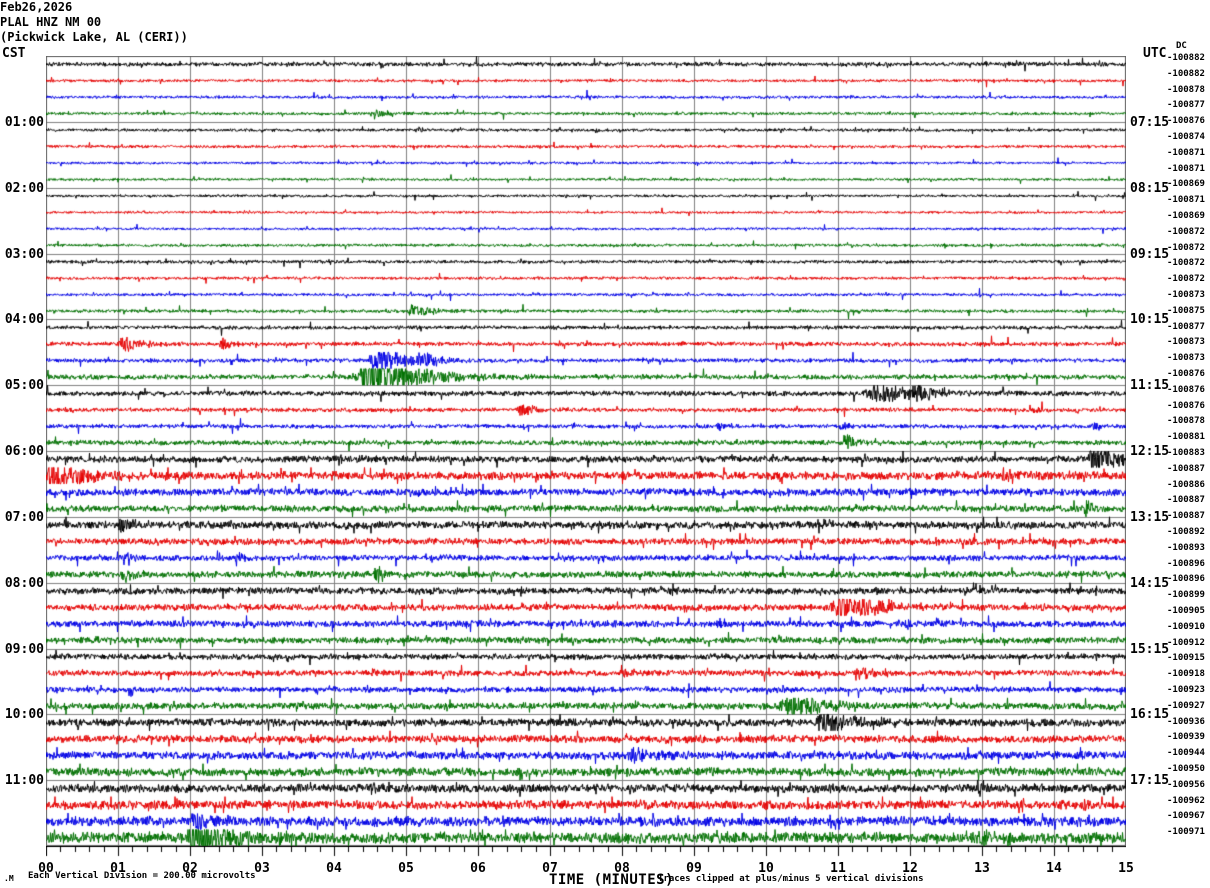 The image size is (1210, 888). I want to click on dc-value: -100892, so click(1186, 532).